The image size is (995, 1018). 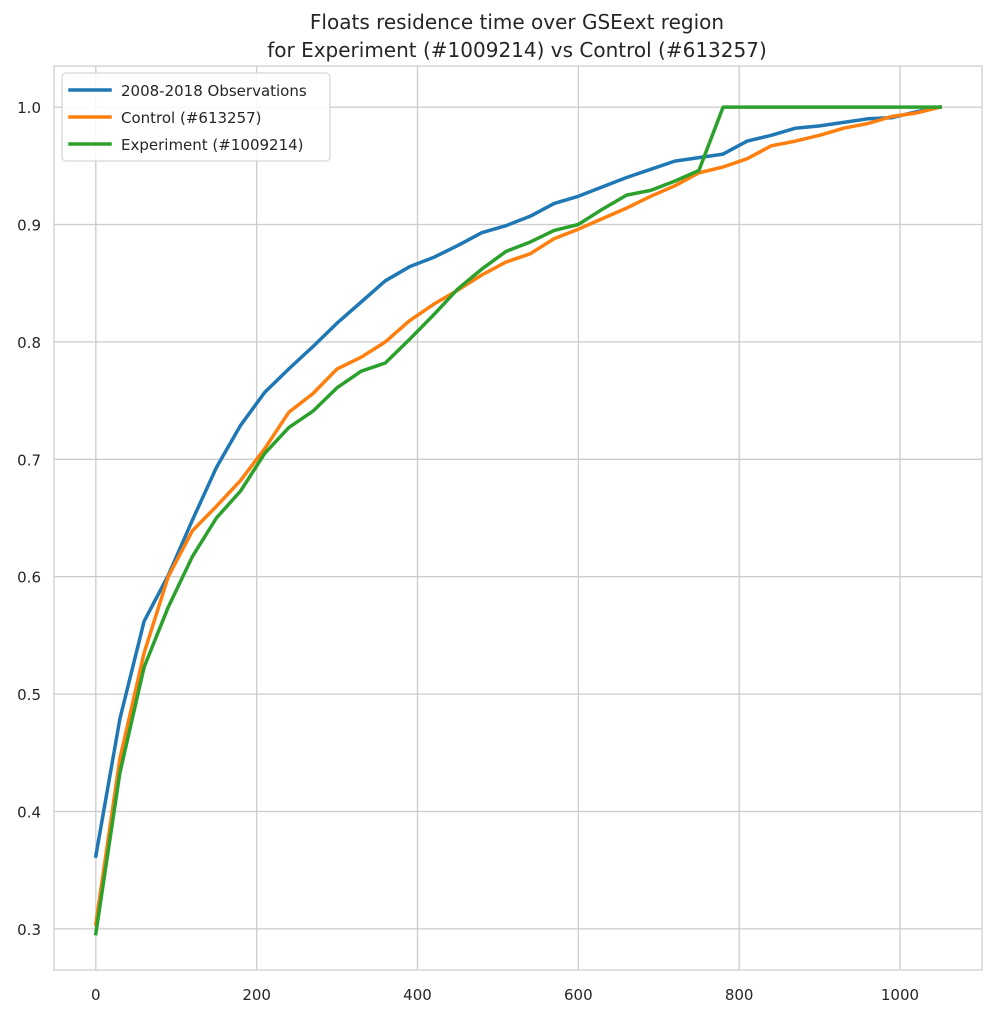 What do you see at coordinates (191, 118) in the screenshot?
I see `legend-label-control: Control (#613257)` at bounding box center [191, 118].